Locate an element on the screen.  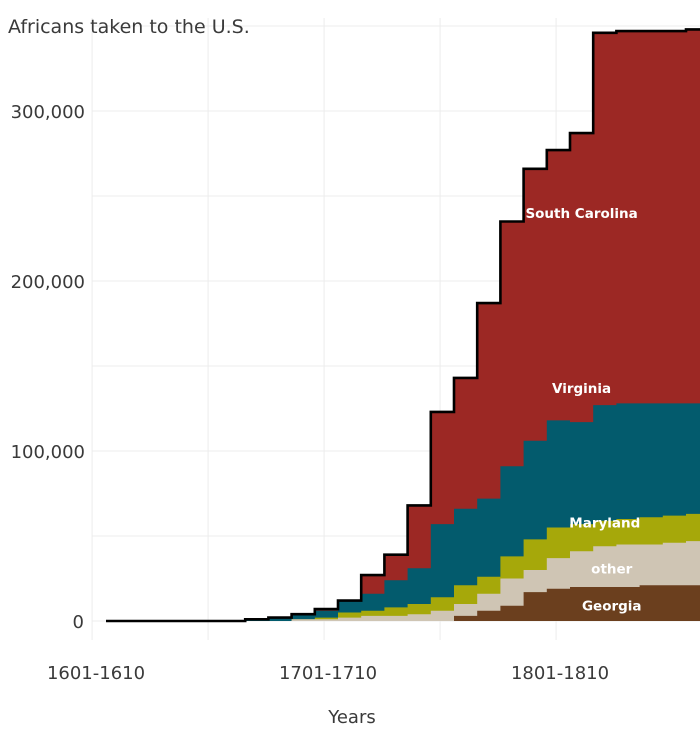
y-tick-label: 200,000 is located at coordinates (48, 282).